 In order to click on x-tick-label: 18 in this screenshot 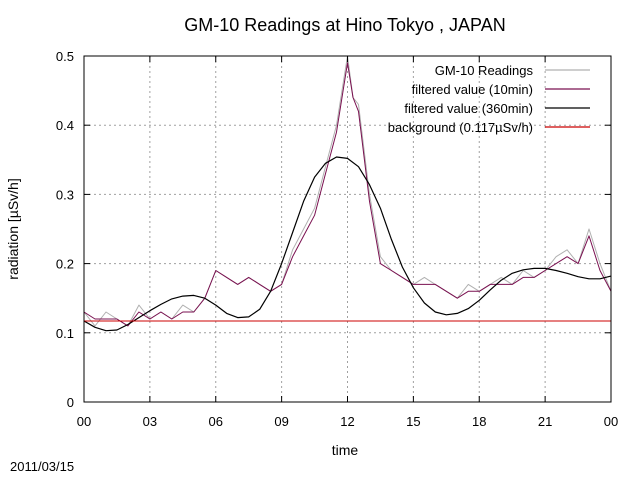, I will do `click(479, 421)`.